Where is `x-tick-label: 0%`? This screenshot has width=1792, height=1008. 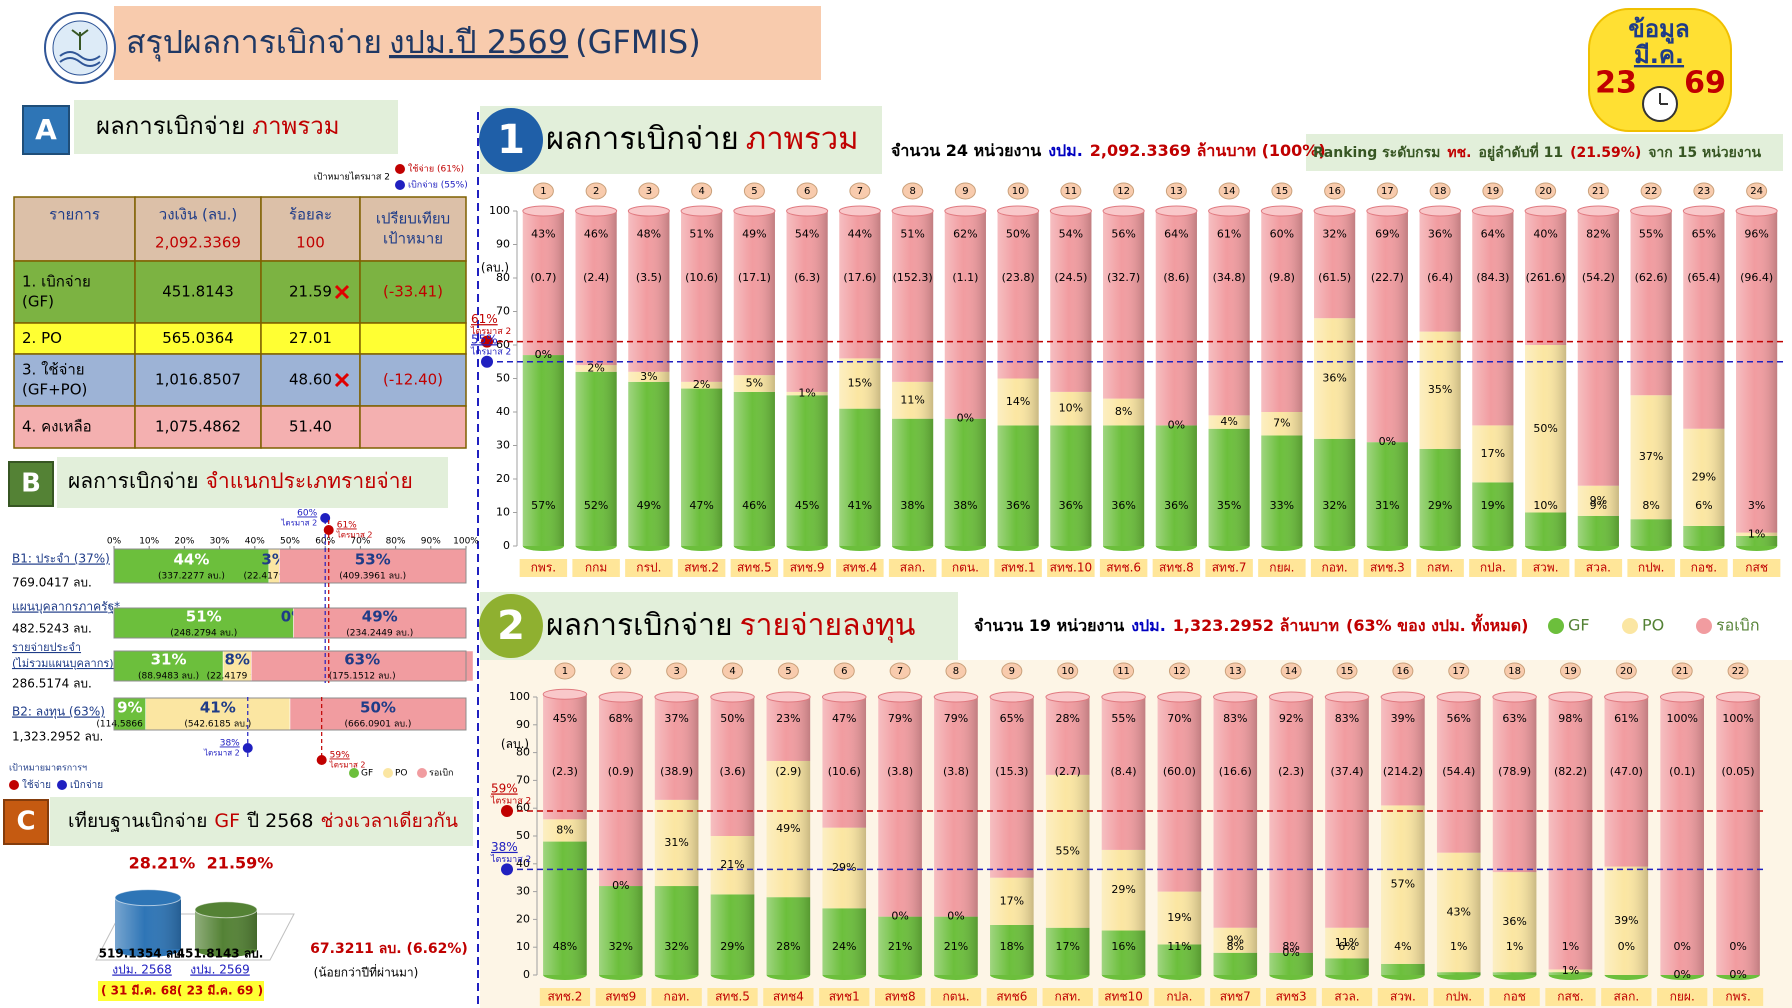 x-tick-label: 0% is located at coordinates (114, 542).